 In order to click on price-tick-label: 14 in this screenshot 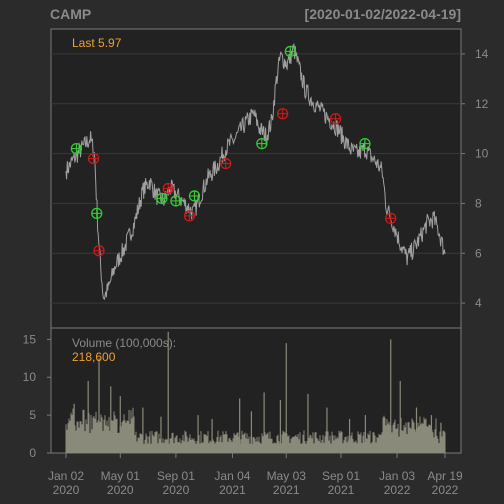, I will do `click(482, 54)`.